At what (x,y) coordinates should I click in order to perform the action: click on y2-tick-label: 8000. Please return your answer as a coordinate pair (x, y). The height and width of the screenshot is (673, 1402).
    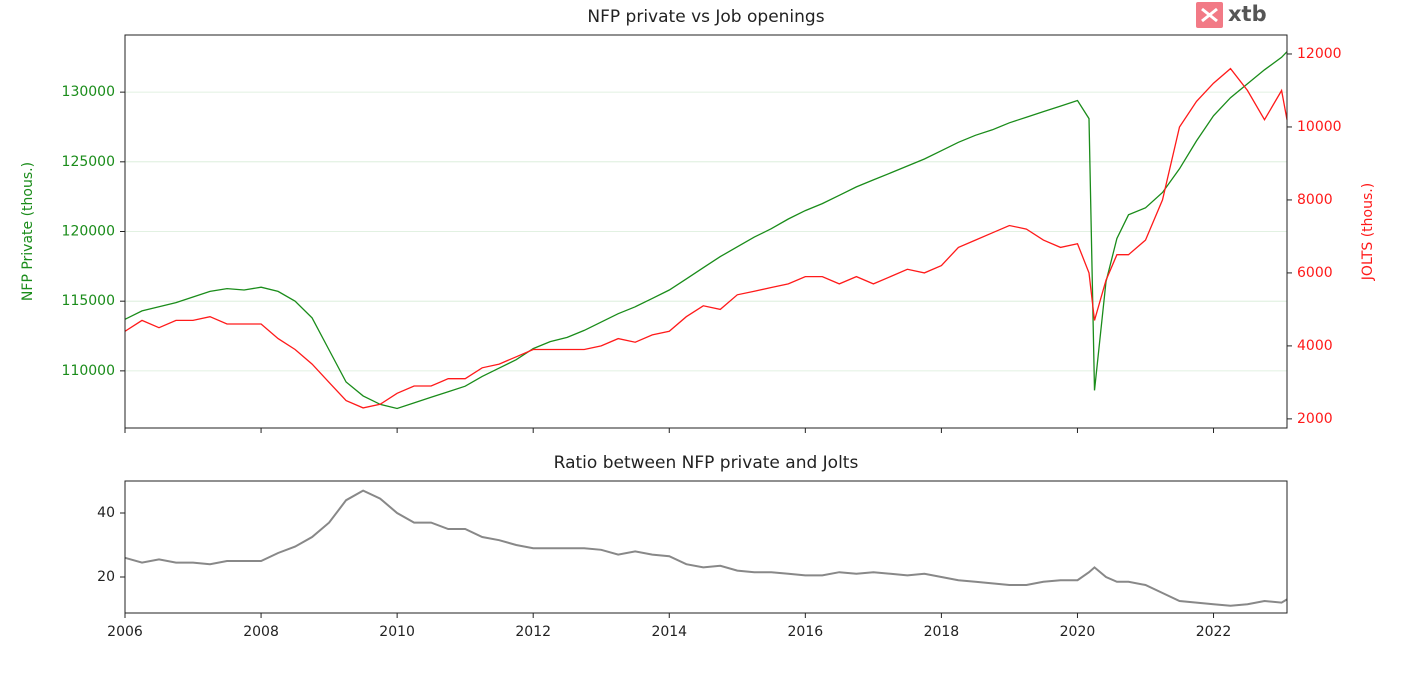
    Looking at the image, I should click on (1315, 200).